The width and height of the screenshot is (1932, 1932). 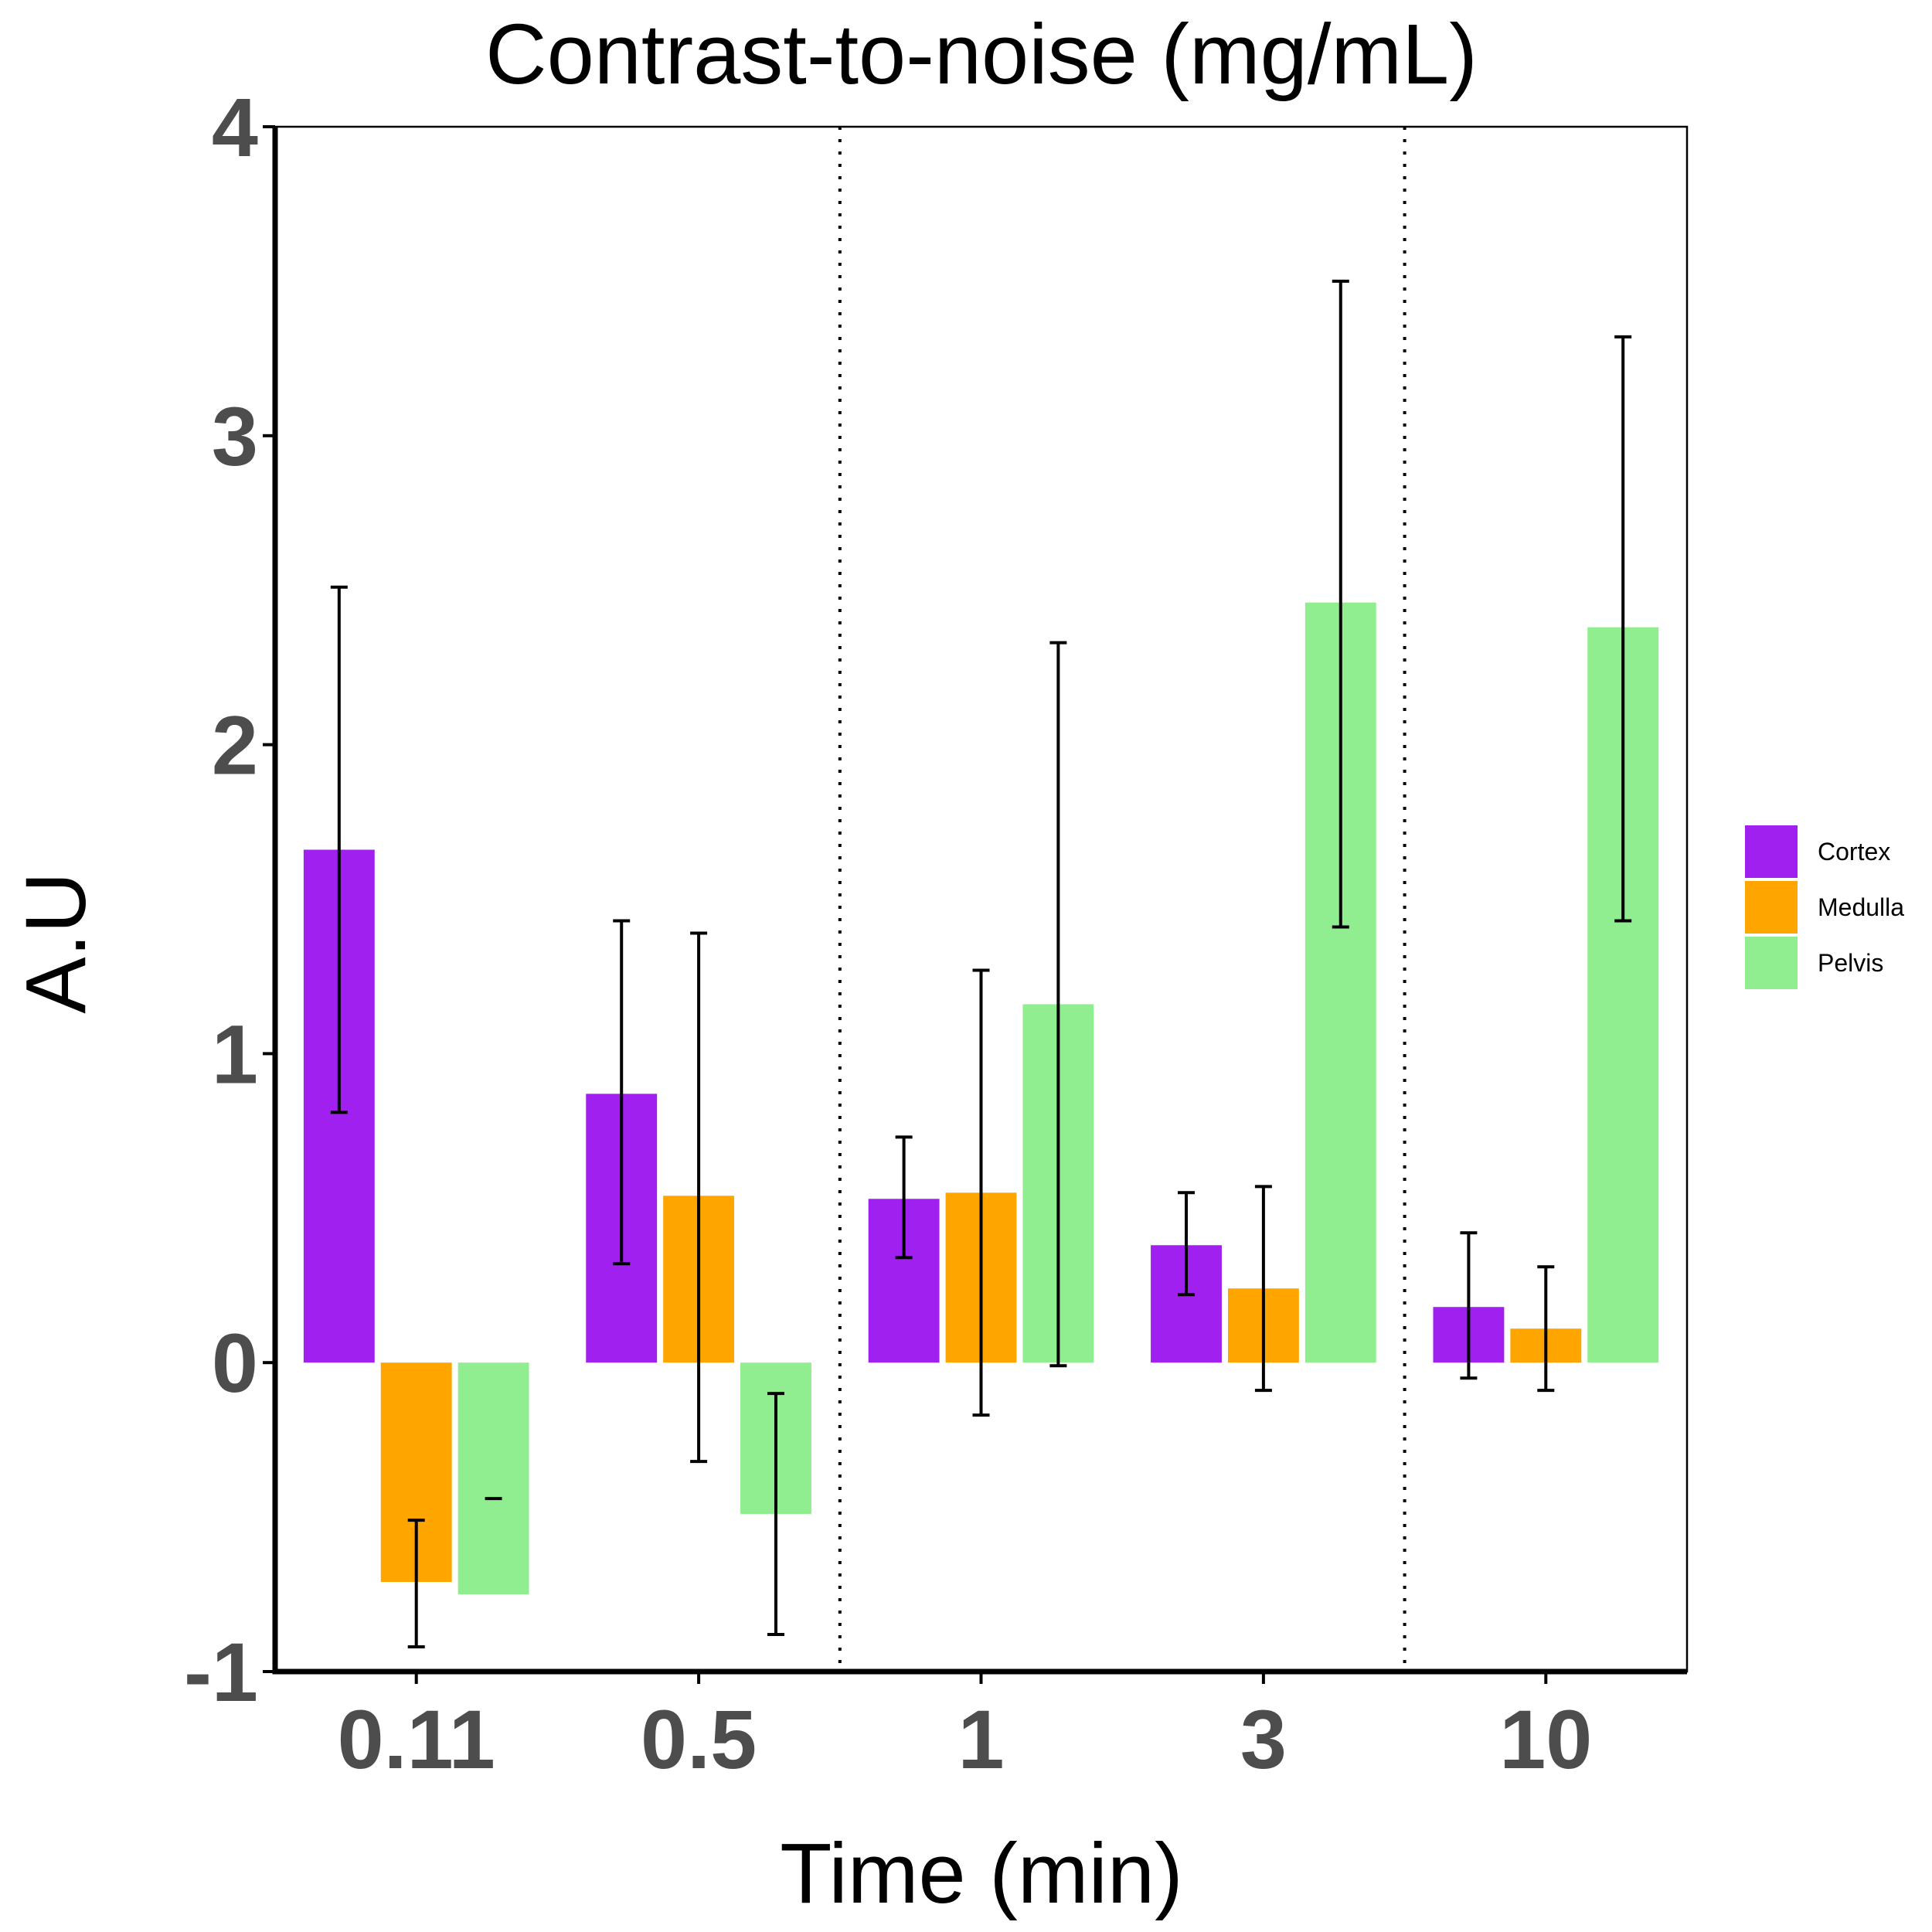 I want to click on y-tick-label-0: -1, so click(x=221, y=1672).